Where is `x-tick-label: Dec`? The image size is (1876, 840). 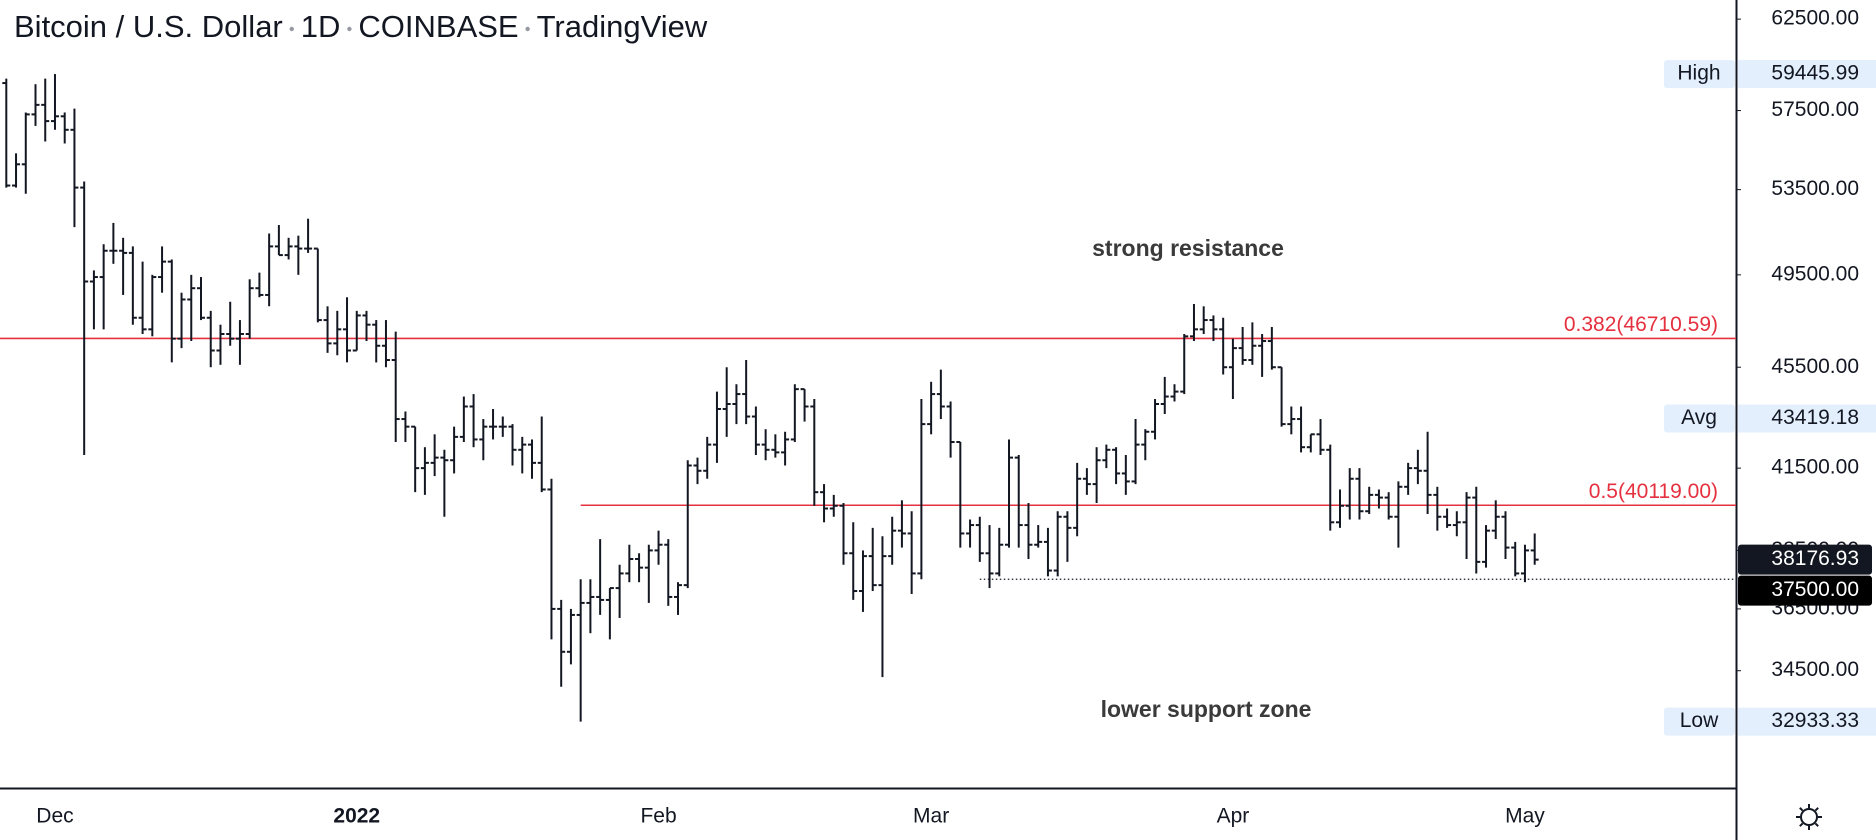 x-tick-label: Dec is located at coordinates (54, 816).